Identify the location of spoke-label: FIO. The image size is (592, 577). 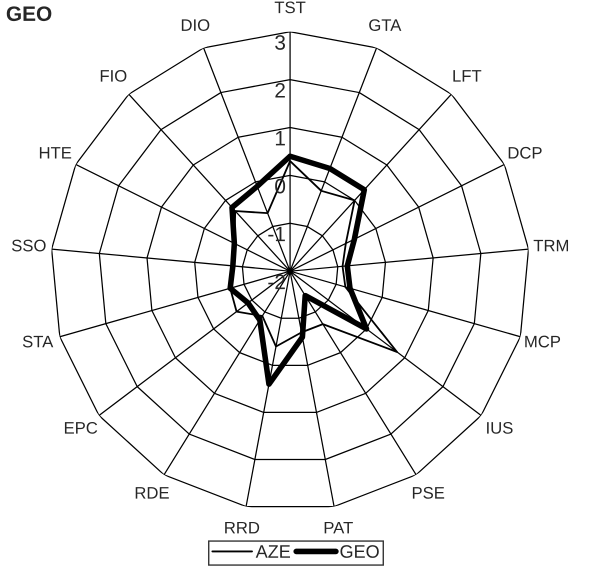
(113, 76).